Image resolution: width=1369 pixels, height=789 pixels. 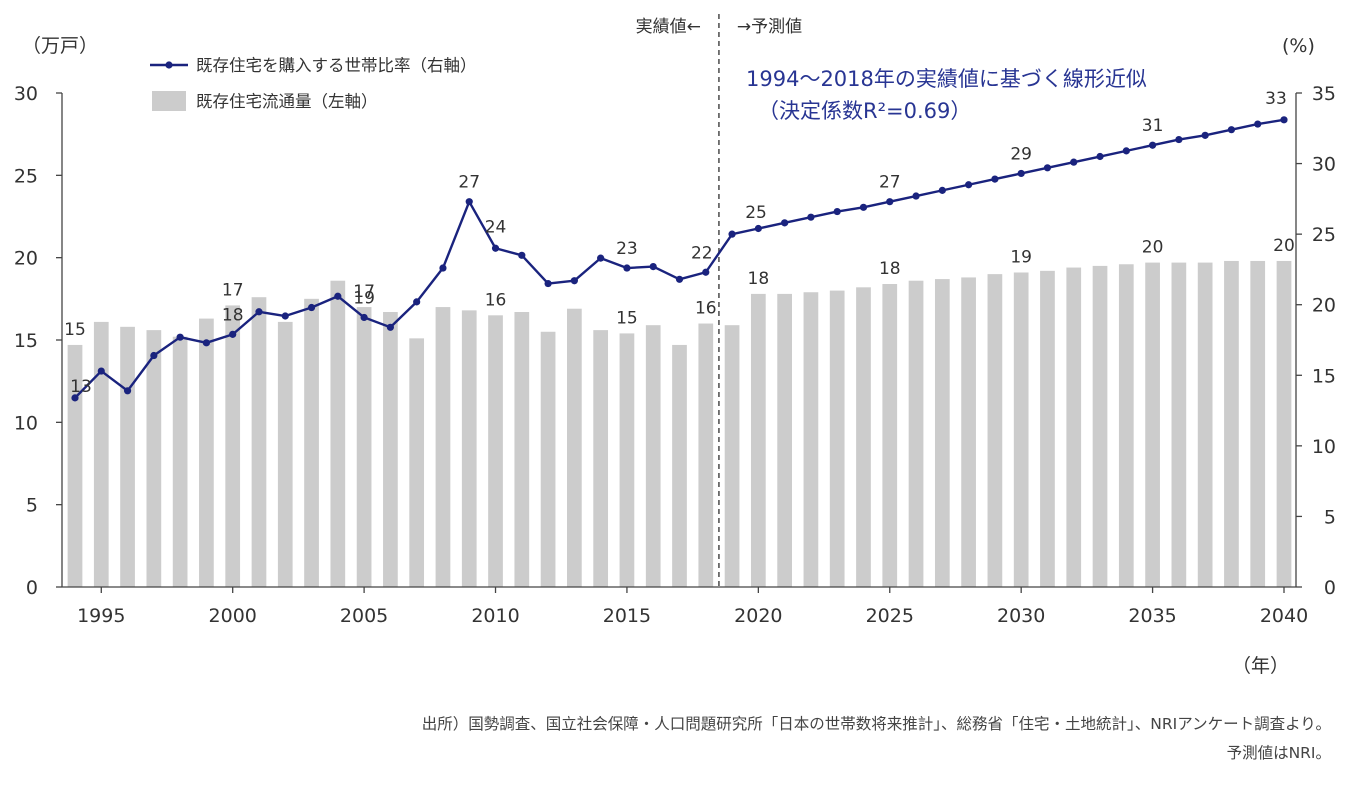 I want to click on line-label-2019: 25, so click(x=756, y=213).